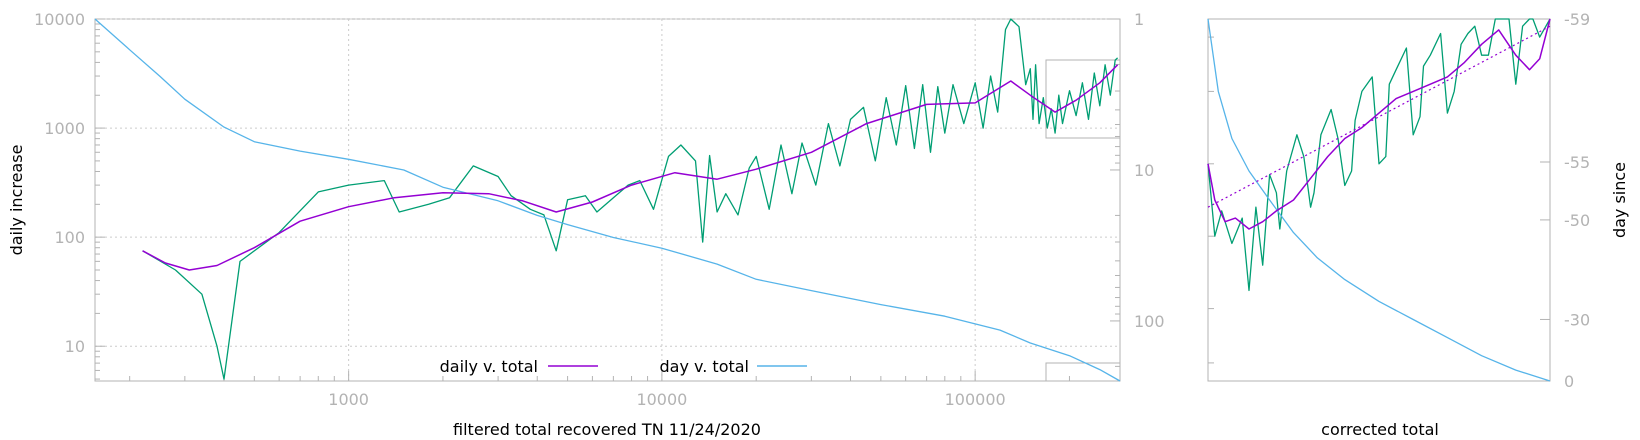 The image size is (1640, 440). I want to click on x-tick-label: 10000, so click(661, 399).